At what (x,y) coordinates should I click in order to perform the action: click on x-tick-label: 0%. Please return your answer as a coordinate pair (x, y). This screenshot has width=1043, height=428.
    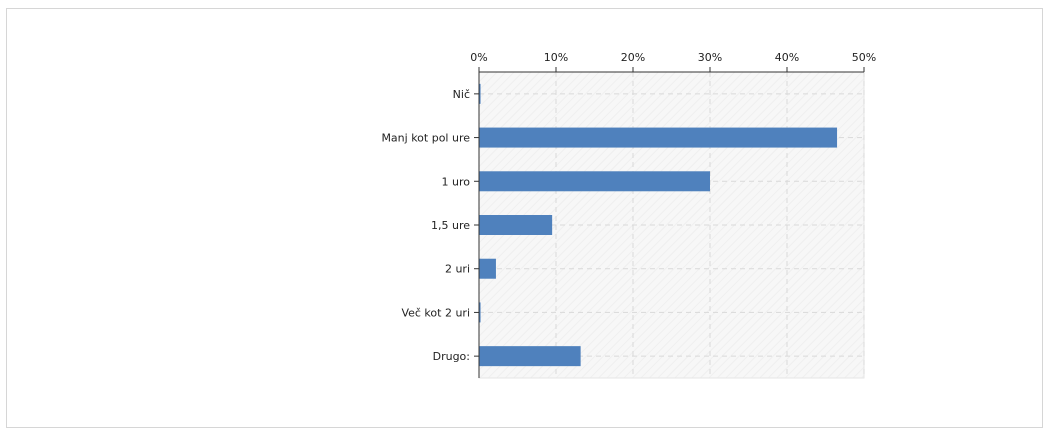
    Looking at the image, I should click on (478, 57).